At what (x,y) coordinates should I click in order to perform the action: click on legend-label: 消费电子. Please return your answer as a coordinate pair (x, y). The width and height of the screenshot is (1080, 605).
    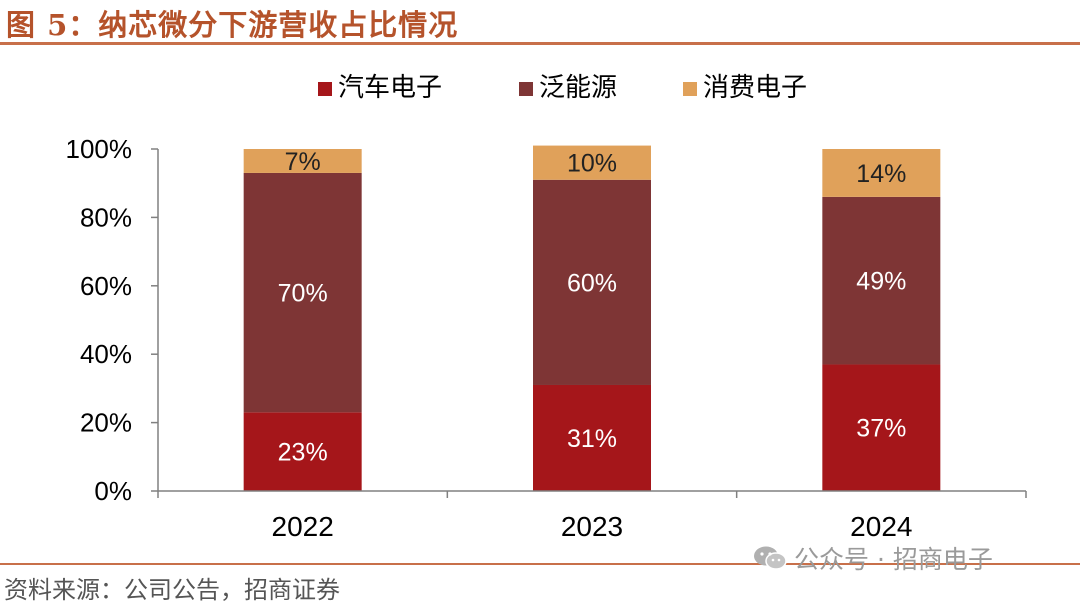
    Looking at the image, I should click on (755, 88).